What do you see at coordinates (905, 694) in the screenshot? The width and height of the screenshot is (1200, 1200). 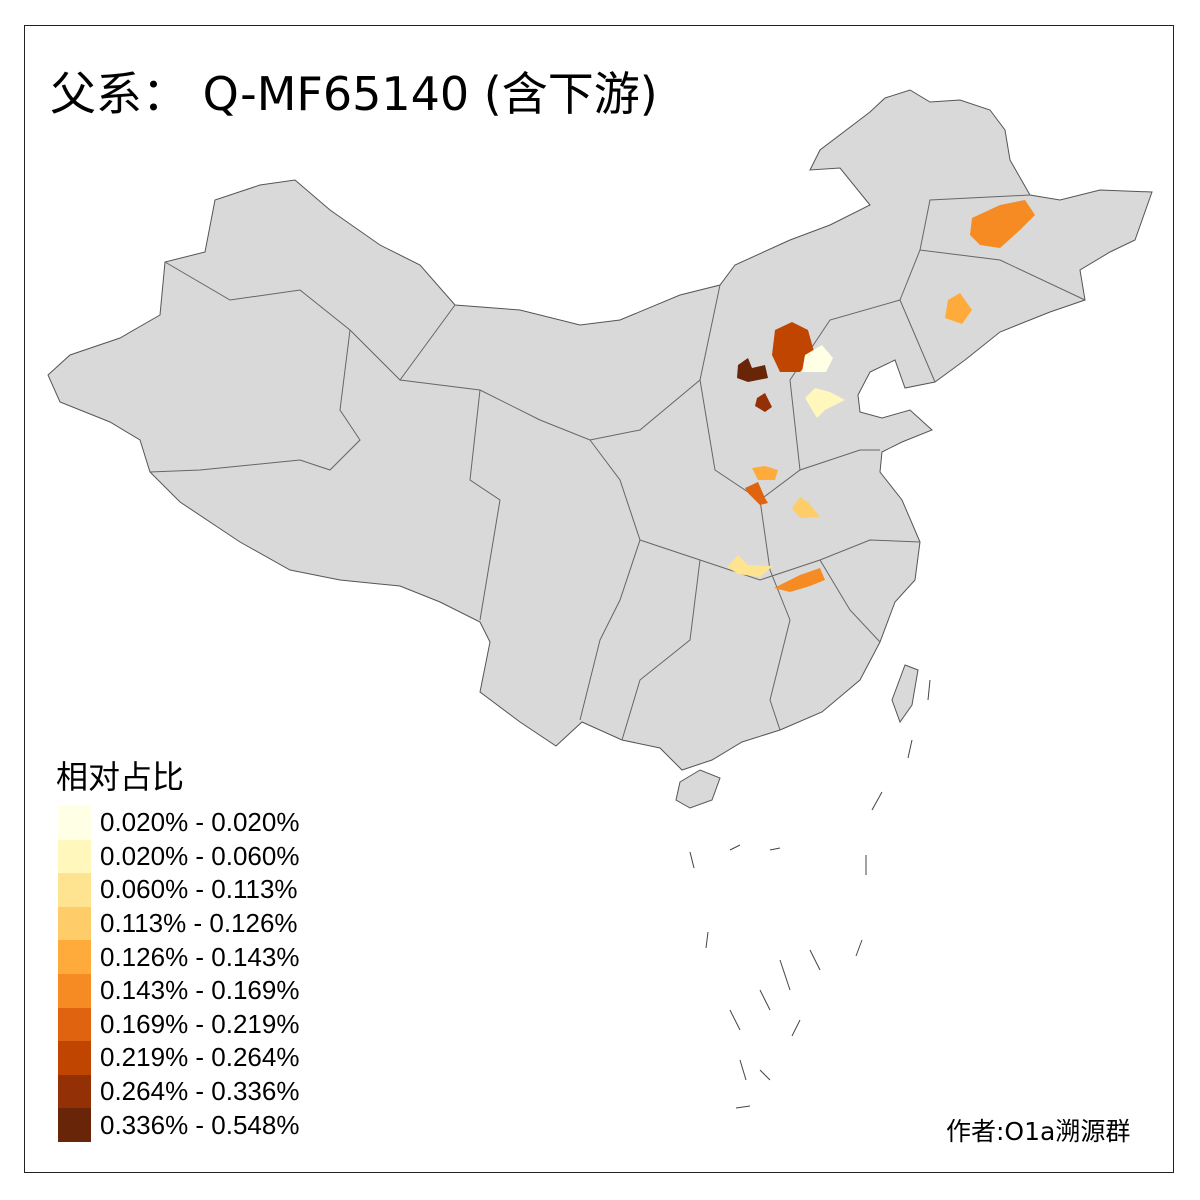 I see `taiwan-island` at bounding box center [905, 694].